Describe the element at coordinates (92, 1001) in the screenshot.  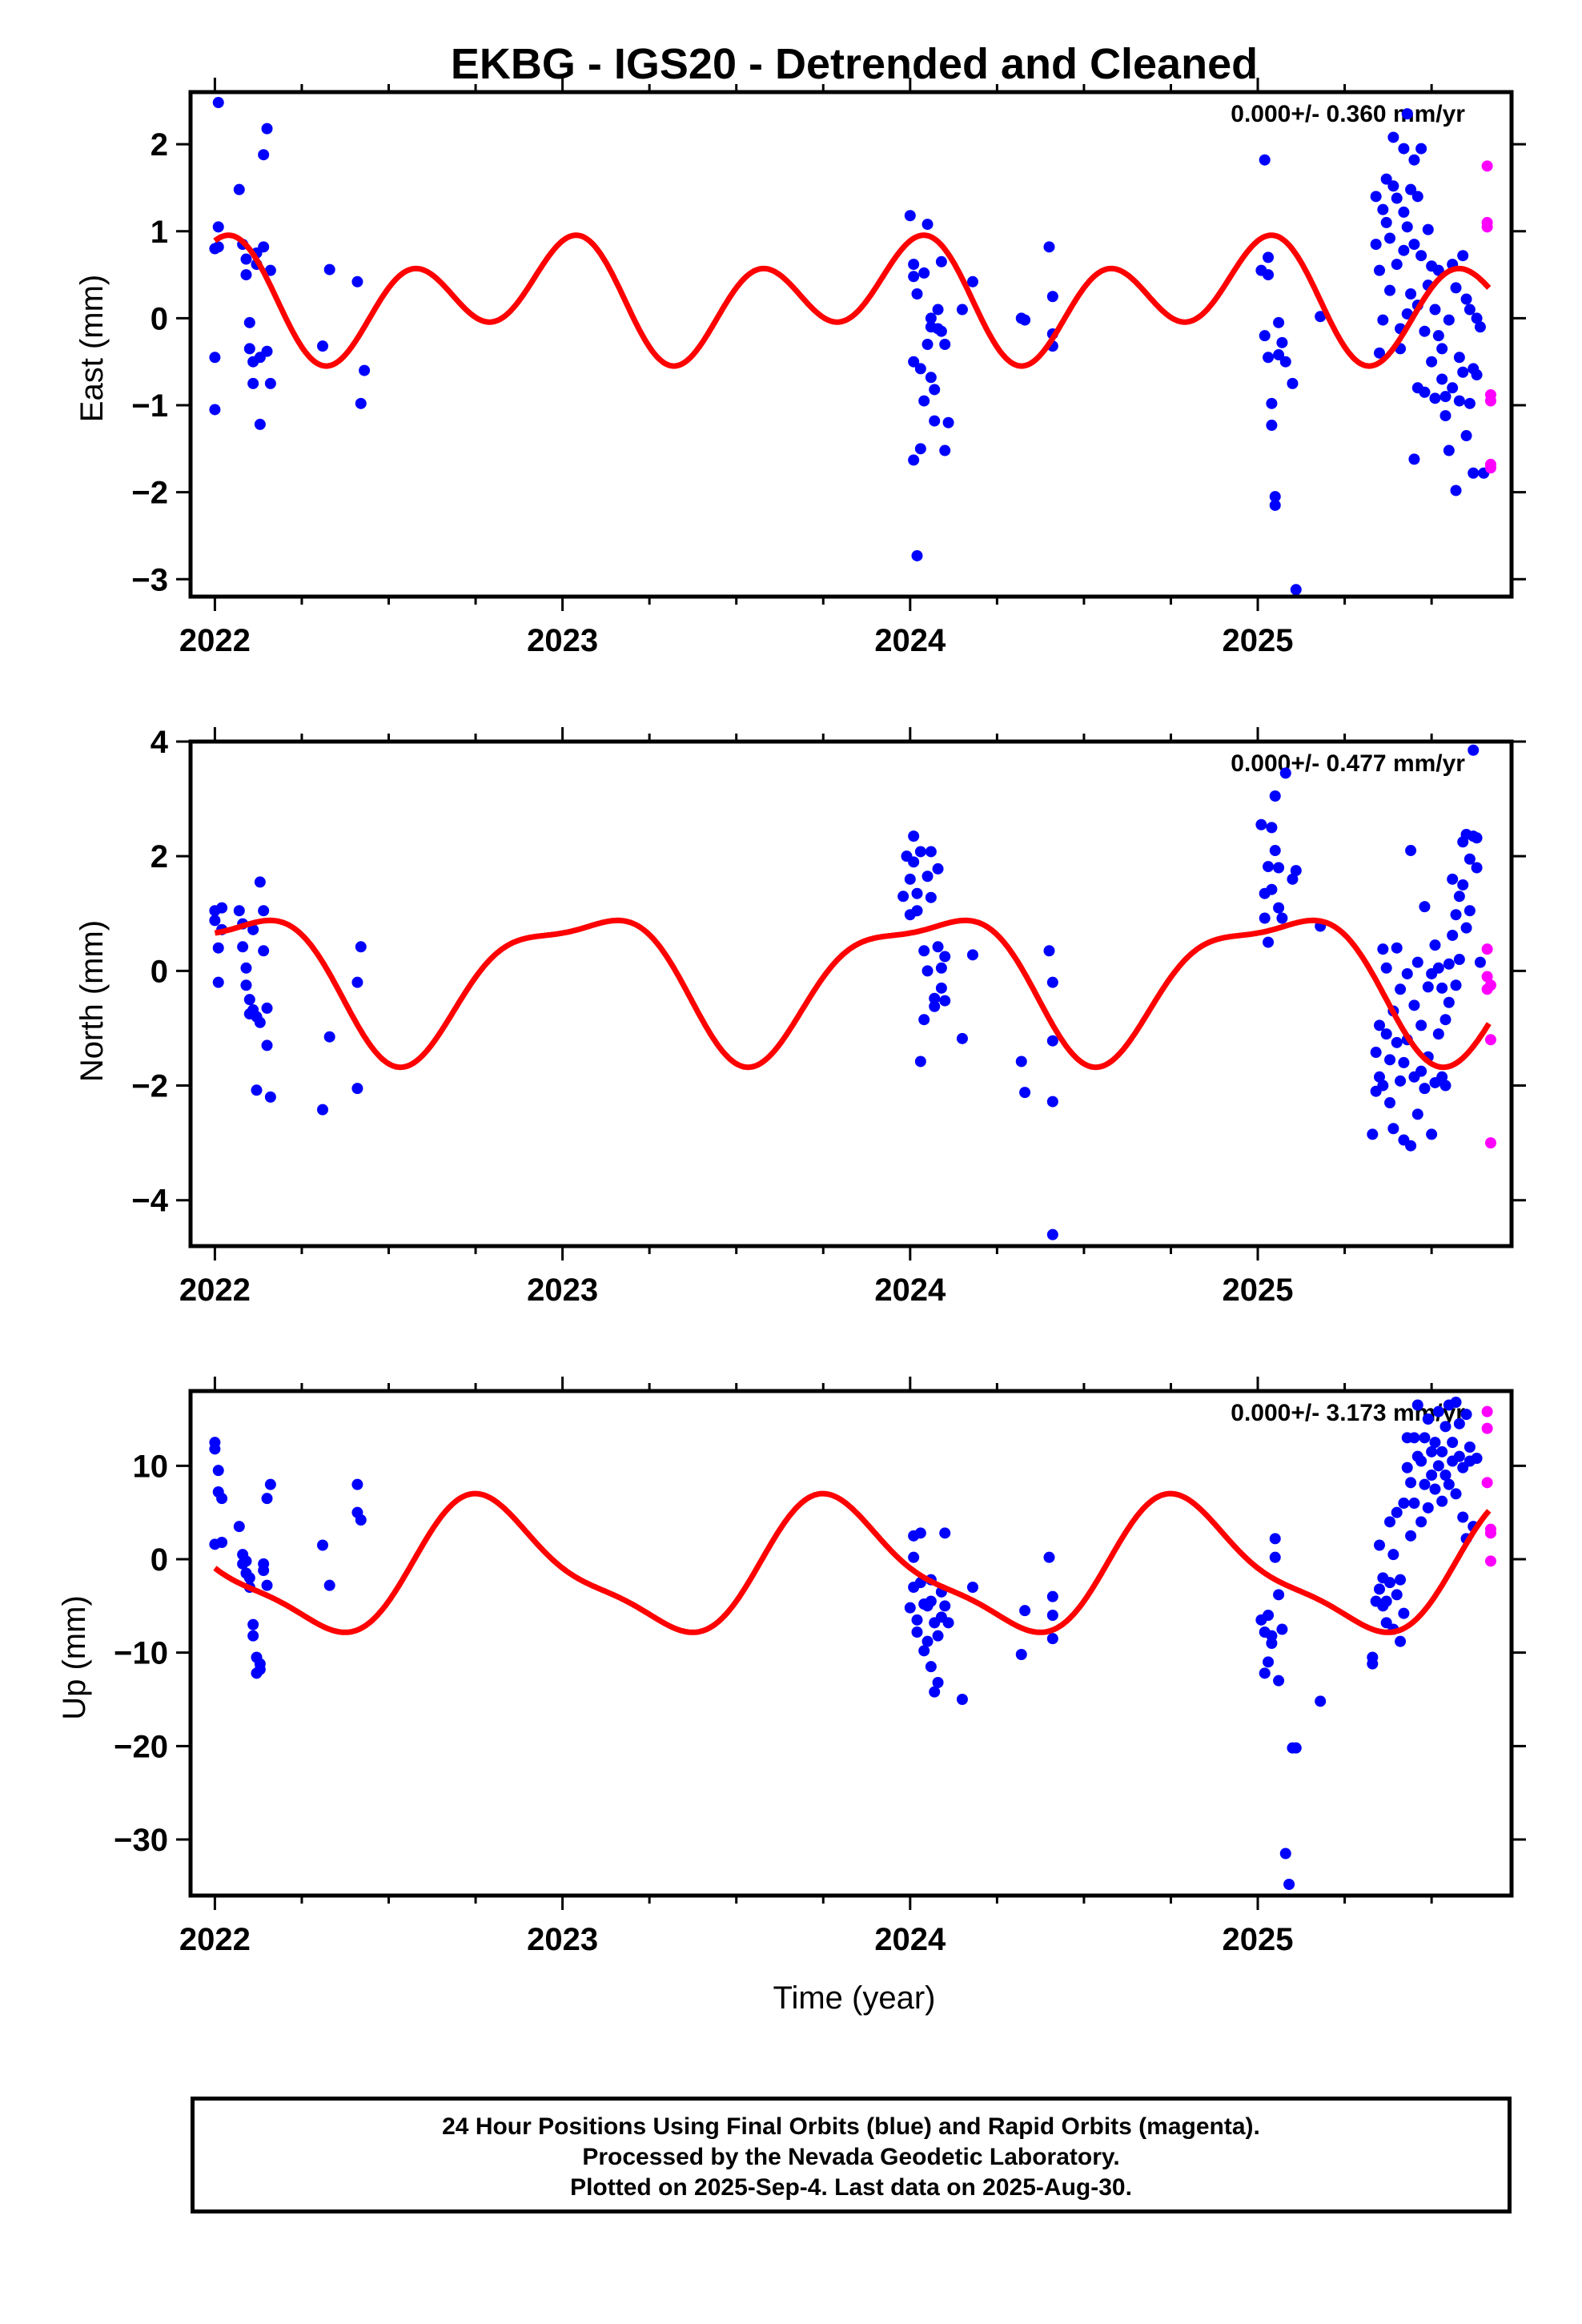
I see `north-y-axis-label: North (mm)` at that location.